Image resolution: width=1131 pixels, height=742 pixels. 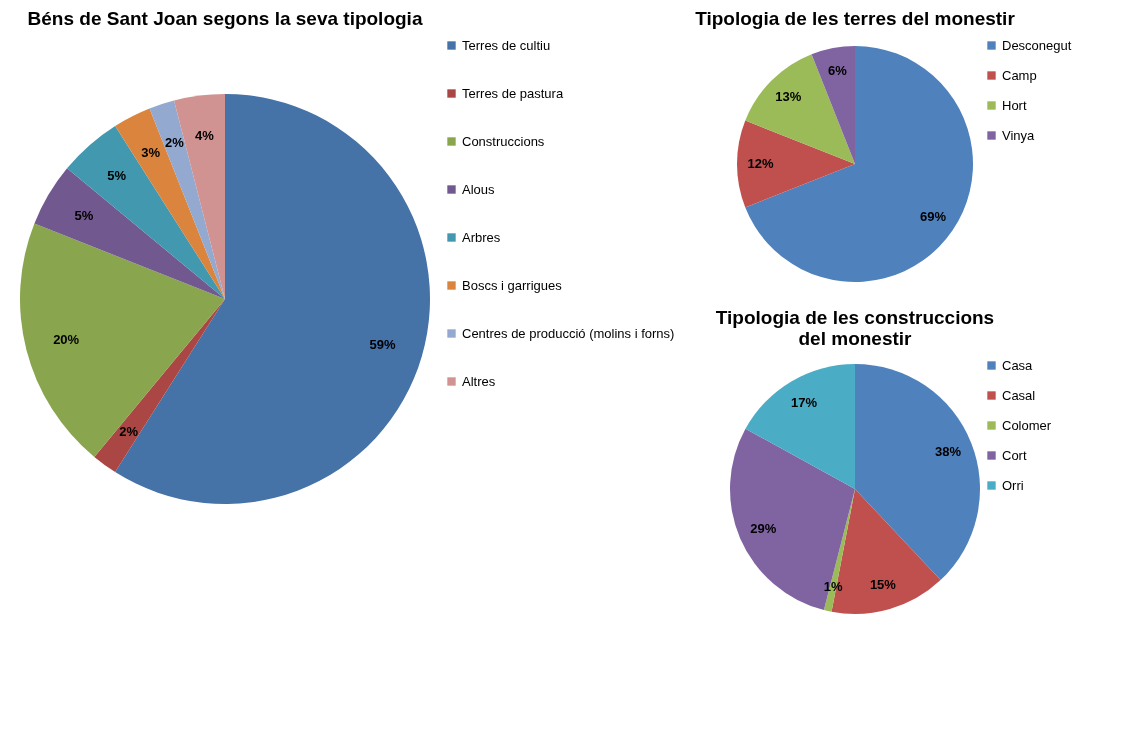 I want to click on chart-title: Tipologia de les terres del monestir, so click(x=855, y=18).